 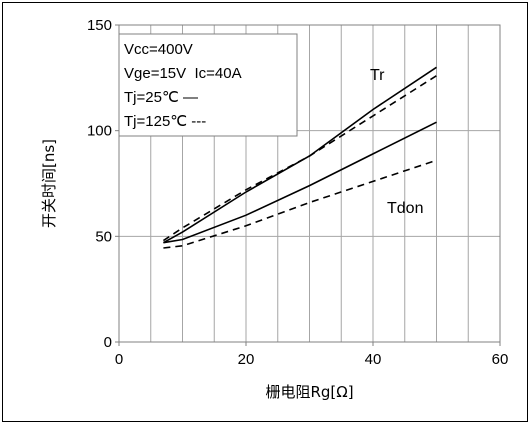 What do you see at coordinates (373, 359) in the screenshot?
I see `x-tick-label: 40` at bounding box center [373, 359].